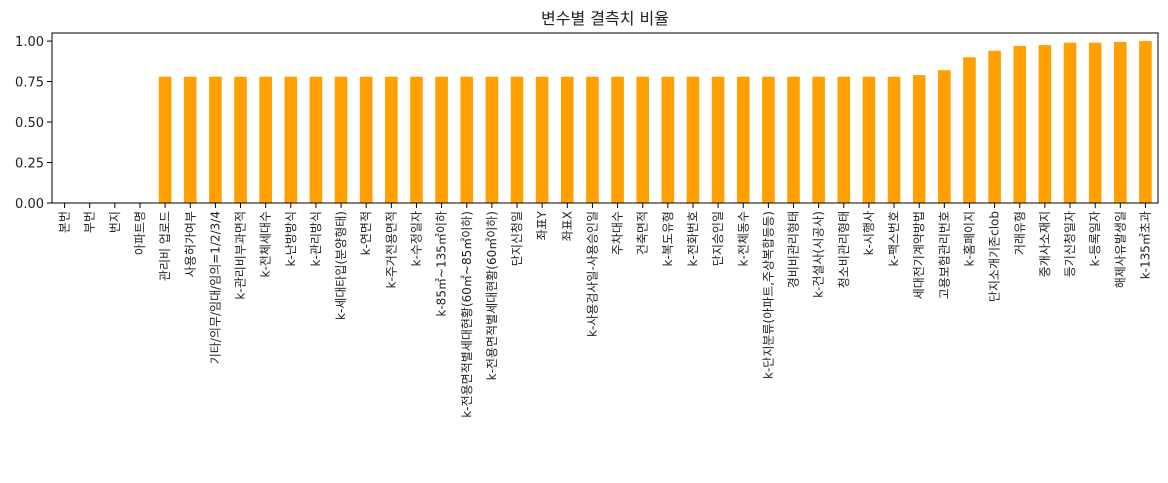 This screenshot has height=483, width=1168. Describe the element at coordinates (718, 238) in the screenshot. I see `x-tick-label: 단지승인일` at that location.